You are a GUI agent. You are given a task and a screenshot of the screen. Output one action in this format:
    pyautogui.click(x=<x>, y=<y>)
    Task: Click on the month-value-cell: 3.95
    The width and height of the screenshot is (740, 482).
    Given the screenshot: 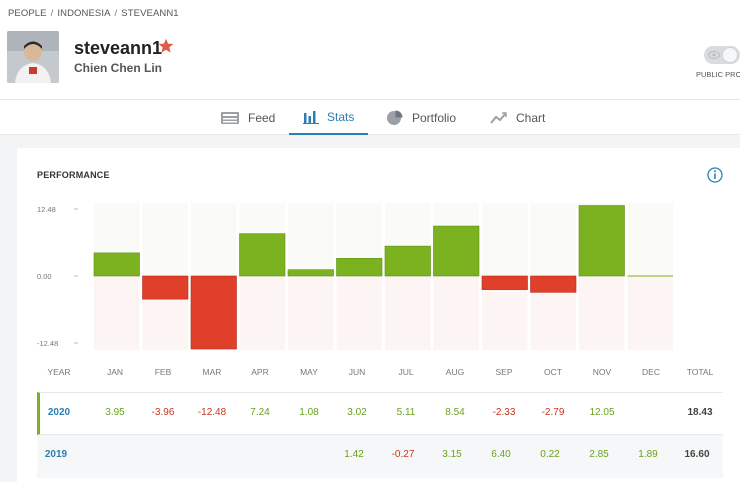 What is the action you would take?
    pyautogui.click(x=115, y=412)
    